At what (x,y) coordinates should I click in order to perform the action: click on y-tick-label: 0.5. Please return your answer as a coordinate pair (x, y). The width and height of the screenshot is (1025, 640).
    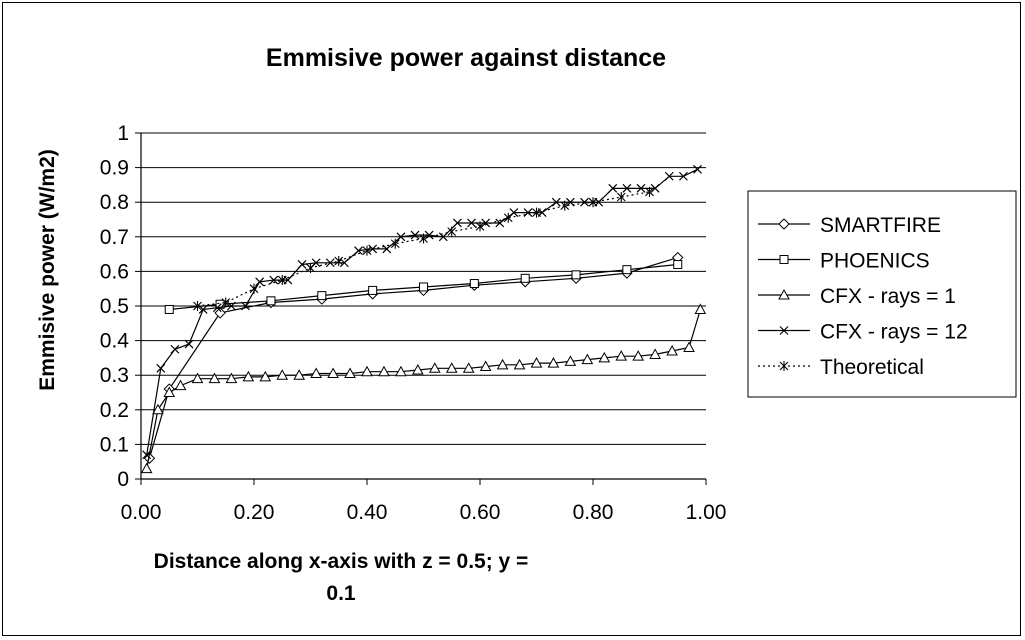
    Looking at the image, I should click on (114, 306).